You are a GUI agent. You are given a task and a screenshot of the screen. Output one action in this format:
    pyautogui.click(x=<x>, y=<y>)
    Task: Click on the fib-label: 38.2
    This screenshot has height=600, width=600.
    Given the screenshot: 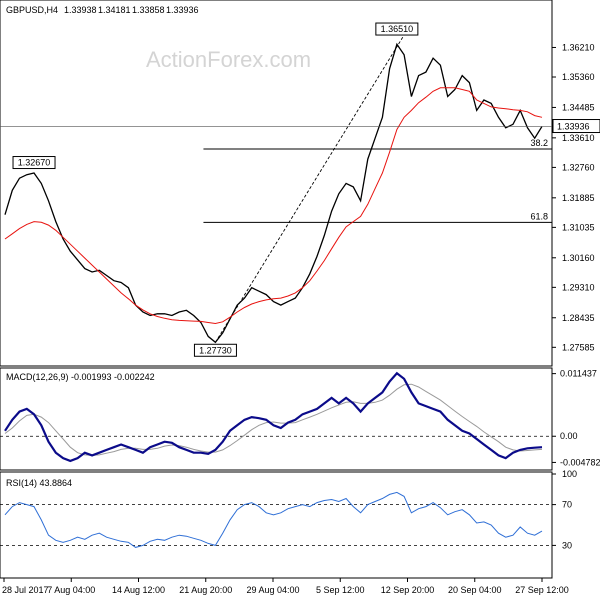 What is the action you would take?
    pyautogui.click(x=539, y=143)
    